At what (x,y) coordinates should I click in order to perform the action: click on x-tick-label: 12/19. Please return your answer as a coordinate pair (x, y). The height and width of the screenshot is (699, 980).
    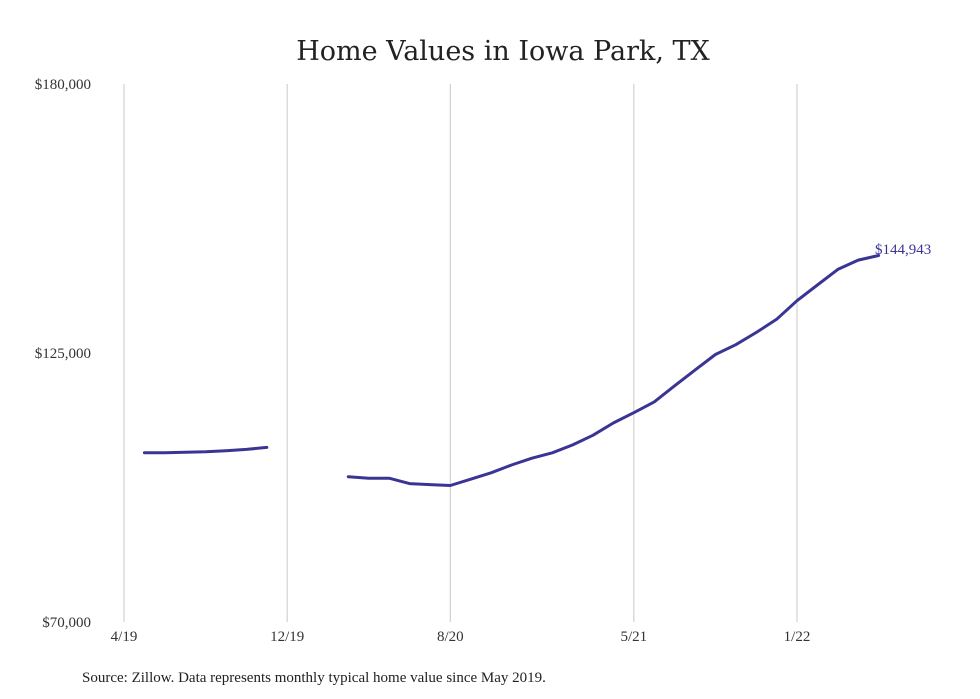
    Looking at the image, I should click on (287, 637).